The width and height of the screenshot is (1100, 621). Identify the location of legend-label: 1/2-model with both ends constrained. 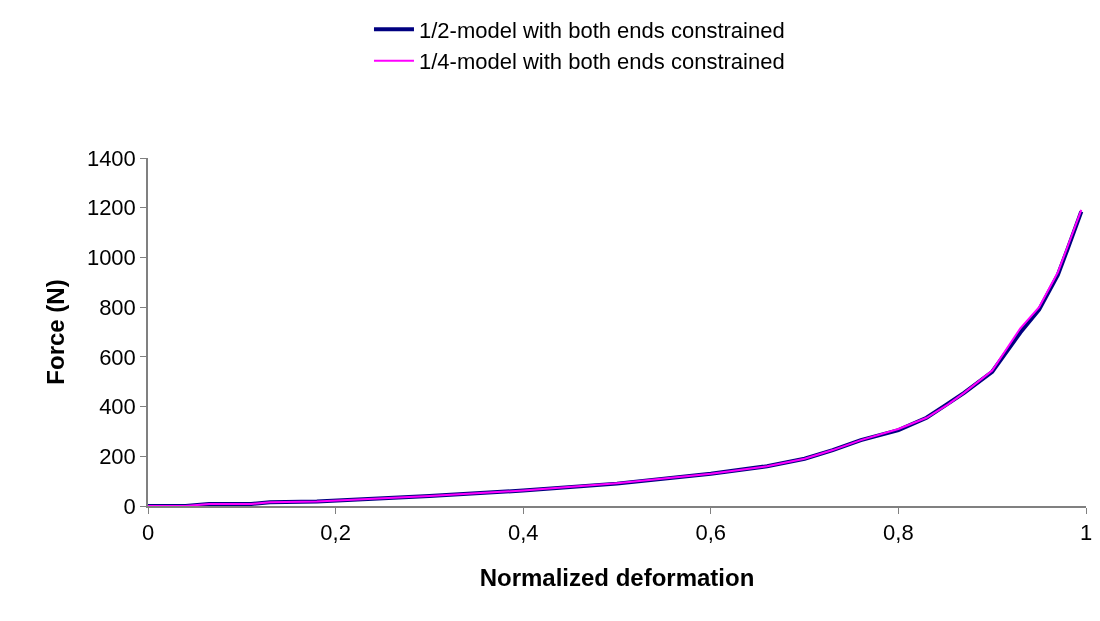
(601, 30).